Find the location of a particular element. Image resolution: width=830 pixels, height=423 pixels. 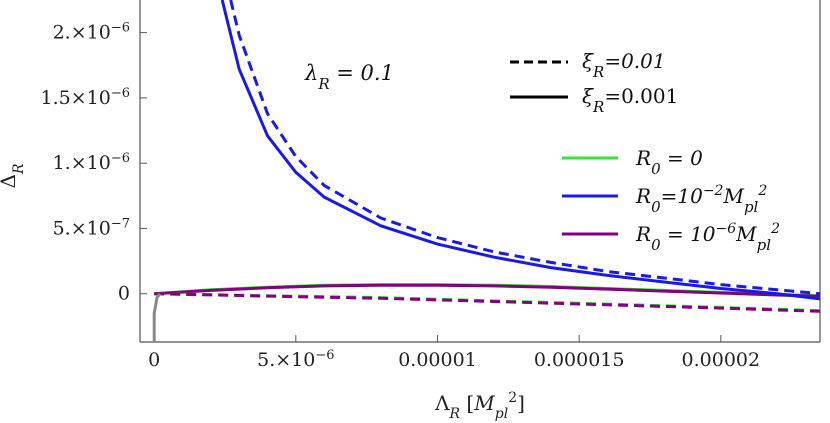

y-tick-label: 1.×10−6 is located at coordinates (91, 163).